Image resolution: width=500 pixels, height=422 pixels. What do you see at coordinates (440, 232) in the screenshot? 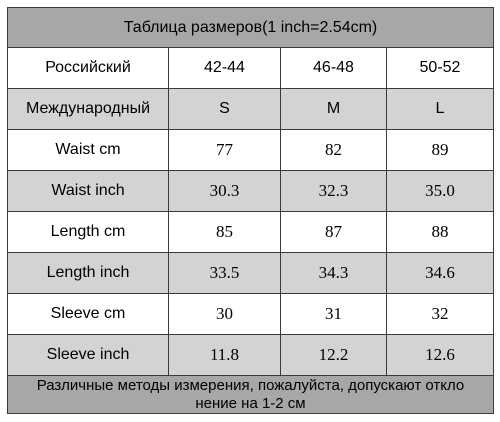
I see `cell: 88` at bounding box center [440, 232].